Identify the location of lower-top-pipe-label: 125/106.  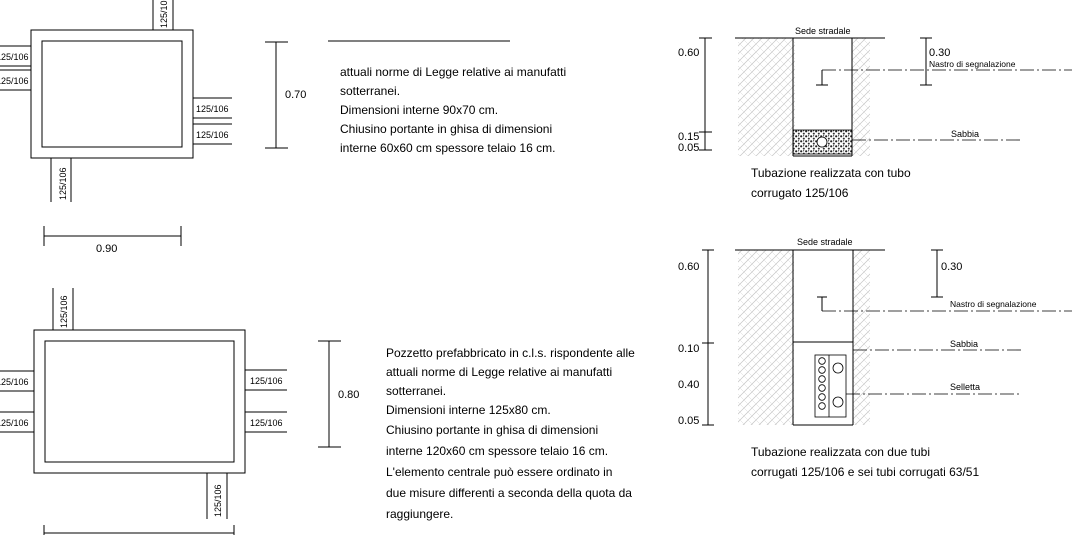
(64, 311).